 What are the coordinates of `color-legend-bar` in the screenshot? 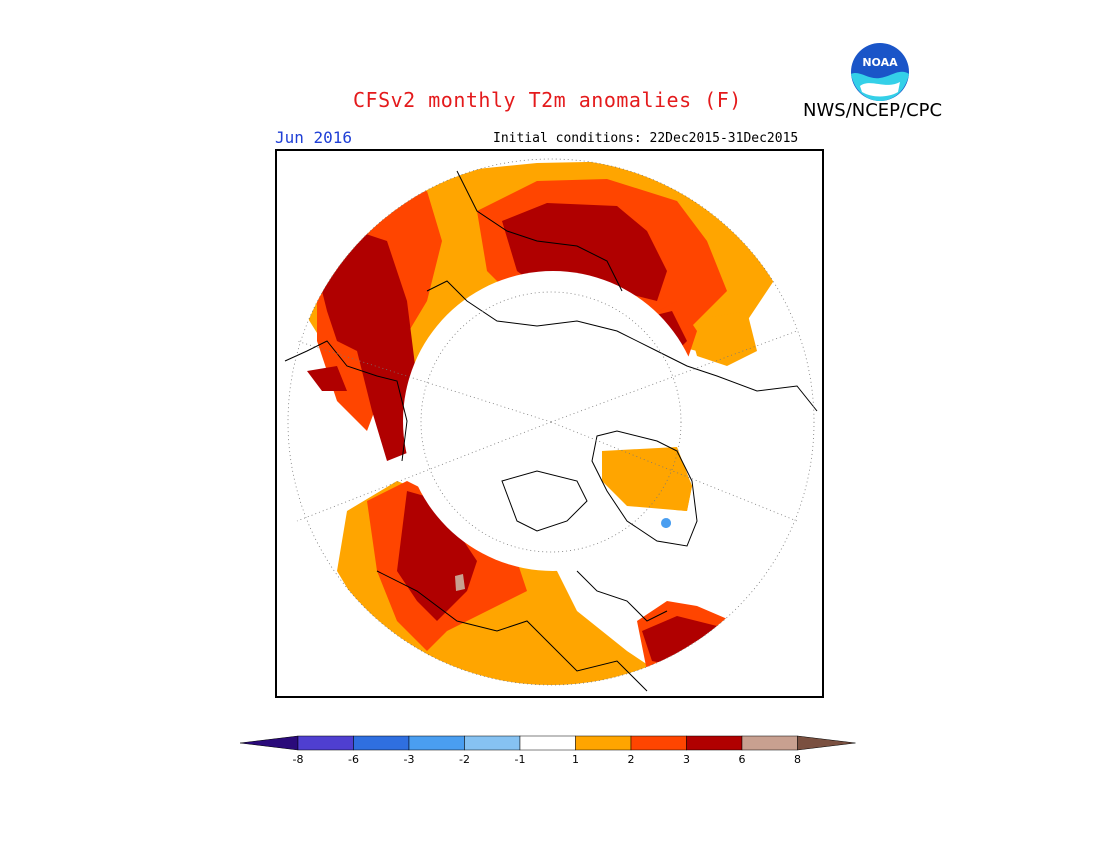 It's located at (548, 743).